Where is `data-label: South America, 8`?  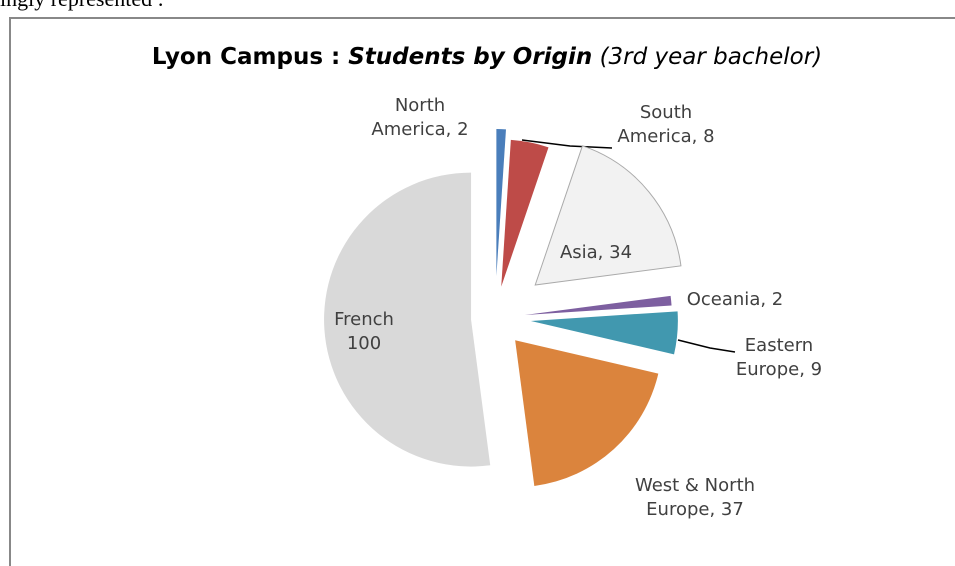
data-label: South America, 8 is located at coordinates (666, 124).